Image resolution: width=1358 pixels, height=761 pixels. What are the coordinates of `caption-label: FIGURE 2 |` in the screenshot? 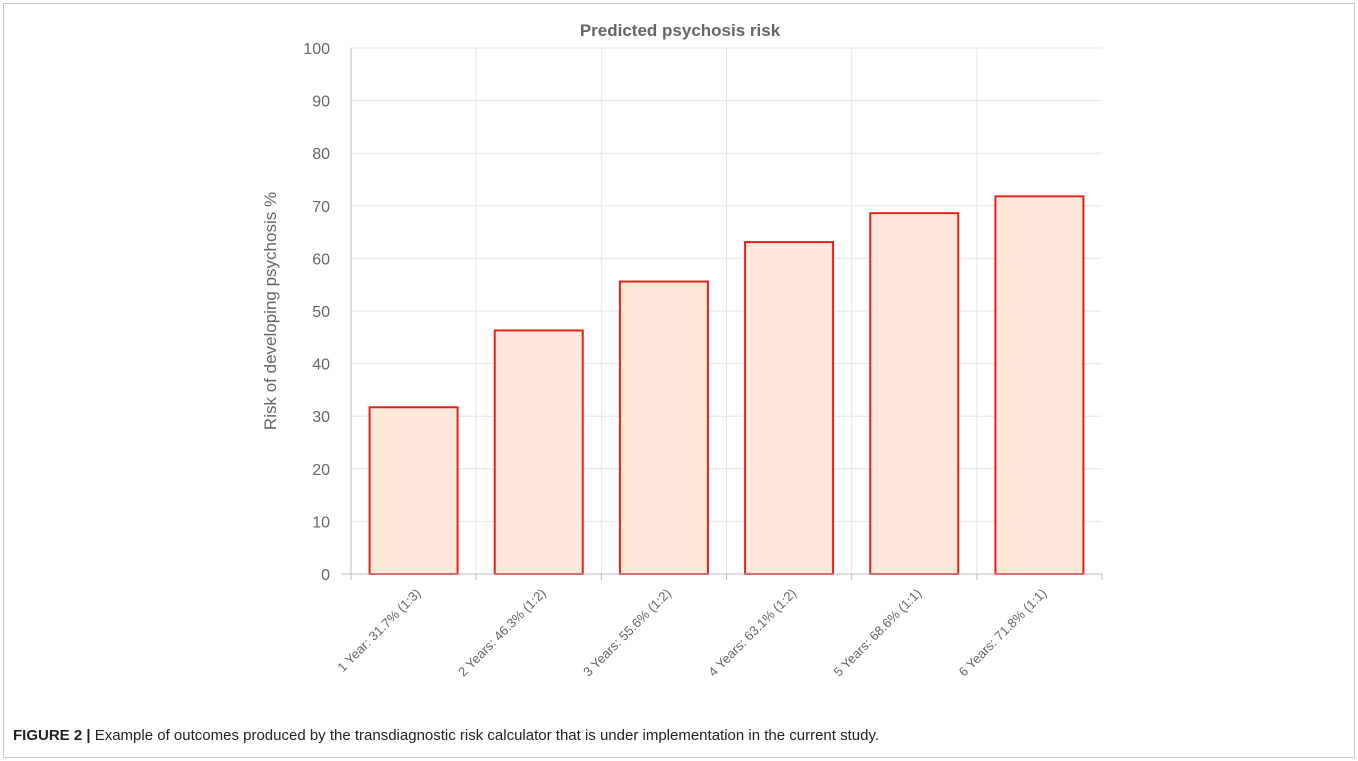 It's located at (52, 735).